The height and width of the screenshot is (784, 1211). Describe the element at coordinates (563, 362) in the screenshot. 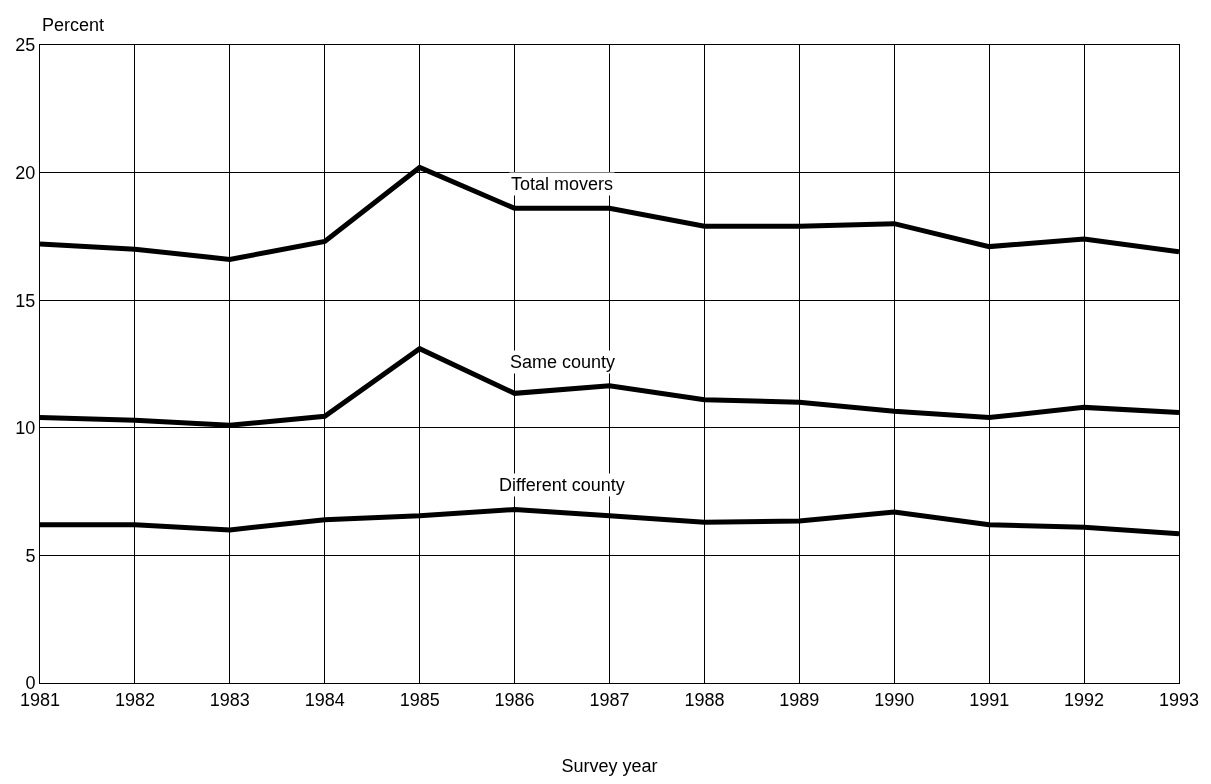

I see `series-label: Same county` at that location.